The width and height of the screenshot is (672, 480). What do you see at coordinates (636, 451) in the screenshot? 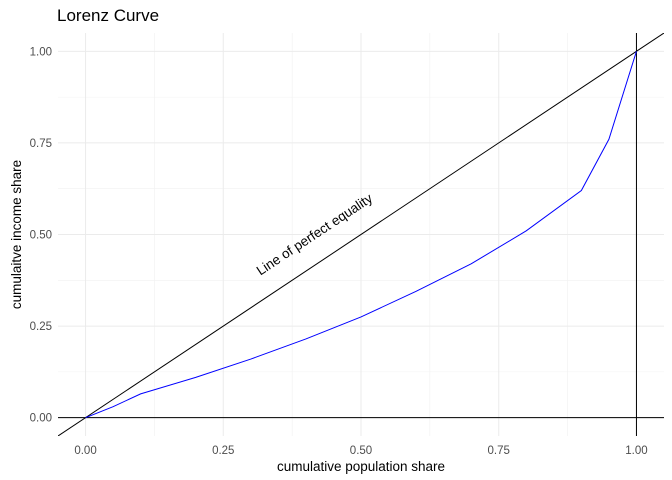
I see `x-tick-label: 1.00` at bounding box center [636, 451].